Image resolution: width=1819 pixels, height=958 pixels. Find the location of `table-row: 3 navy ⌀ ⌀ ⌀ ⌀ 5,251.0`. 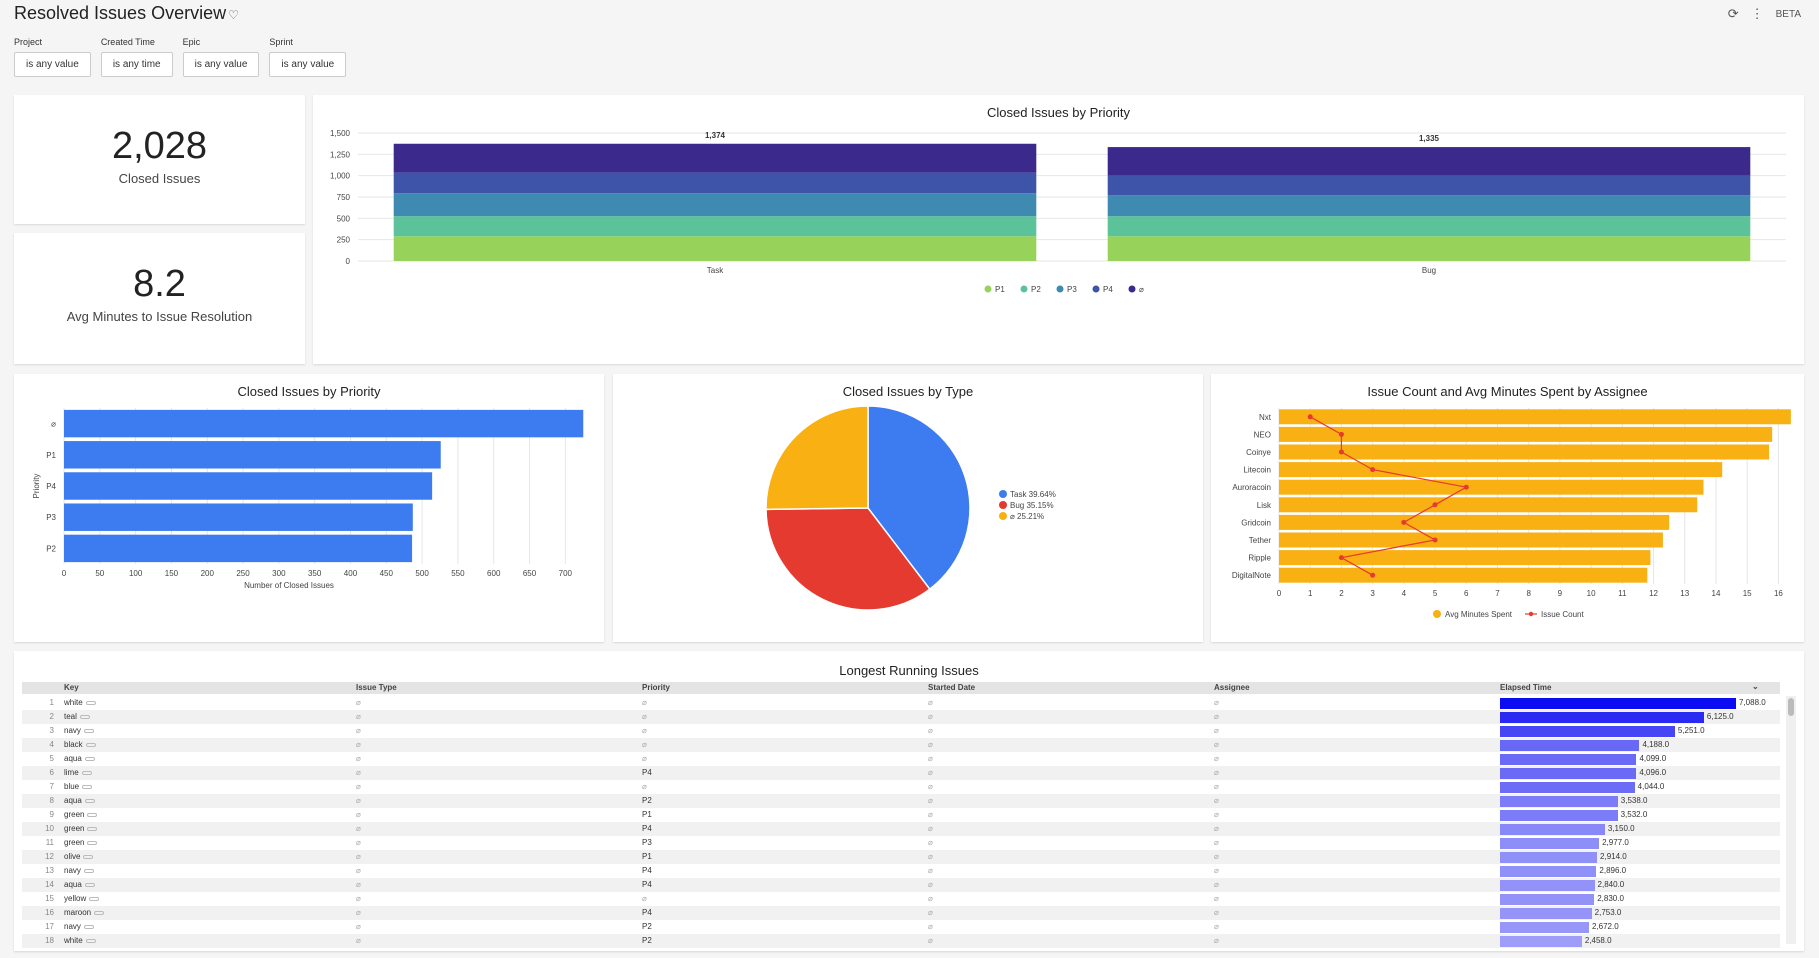

table-row: 3 navy ⌀ ⌀ ⌀ ⌀ 5,251.0 is located at coordinates (901, 731).